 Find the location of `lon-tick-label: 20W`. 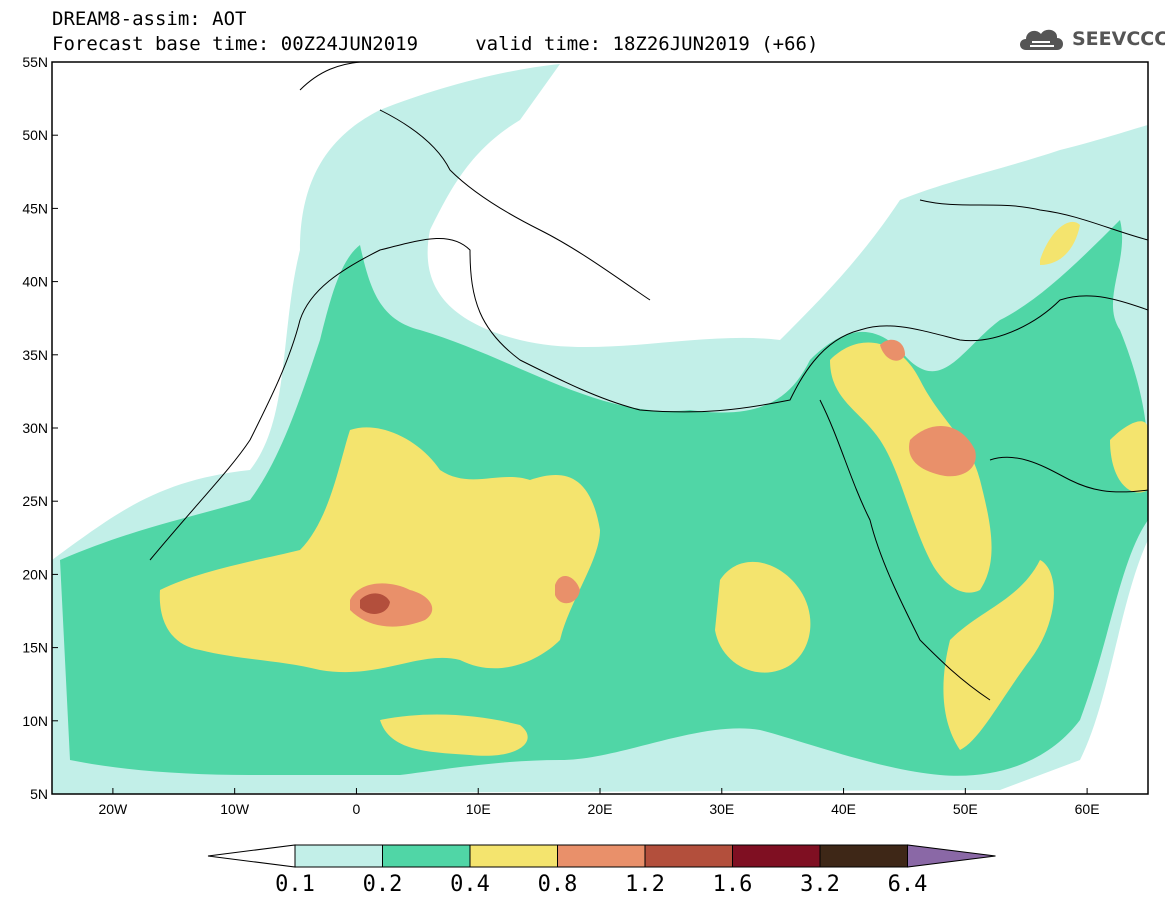

lon-tick-label: 20W is located at coordinates (113, 809).